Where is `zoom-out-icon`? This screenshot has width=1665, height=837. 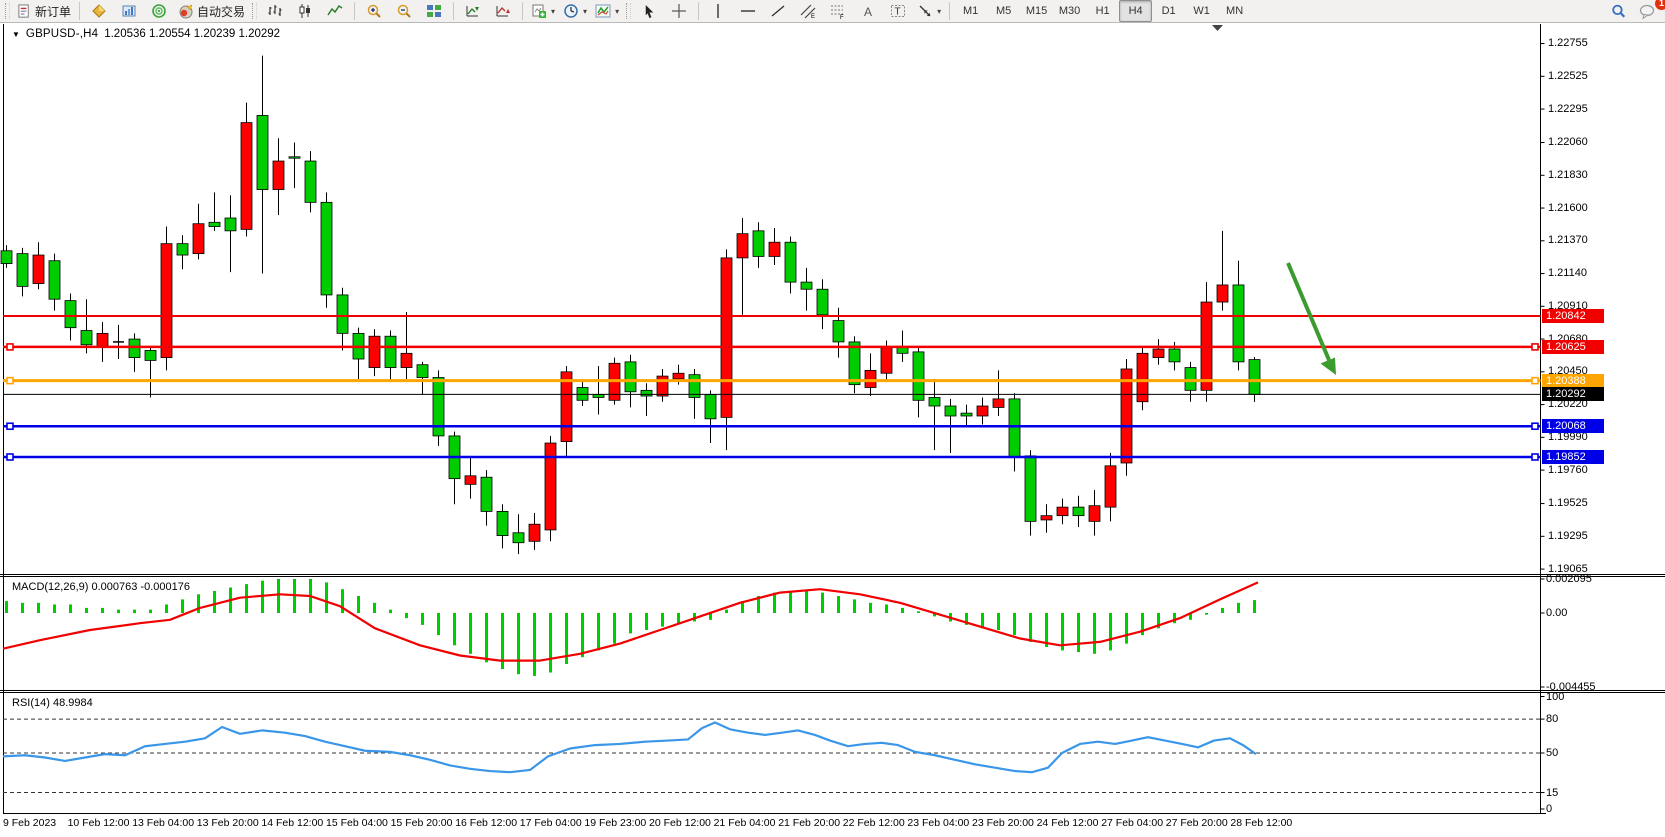 zoom-out-icon is located at coordinates (404, 11).